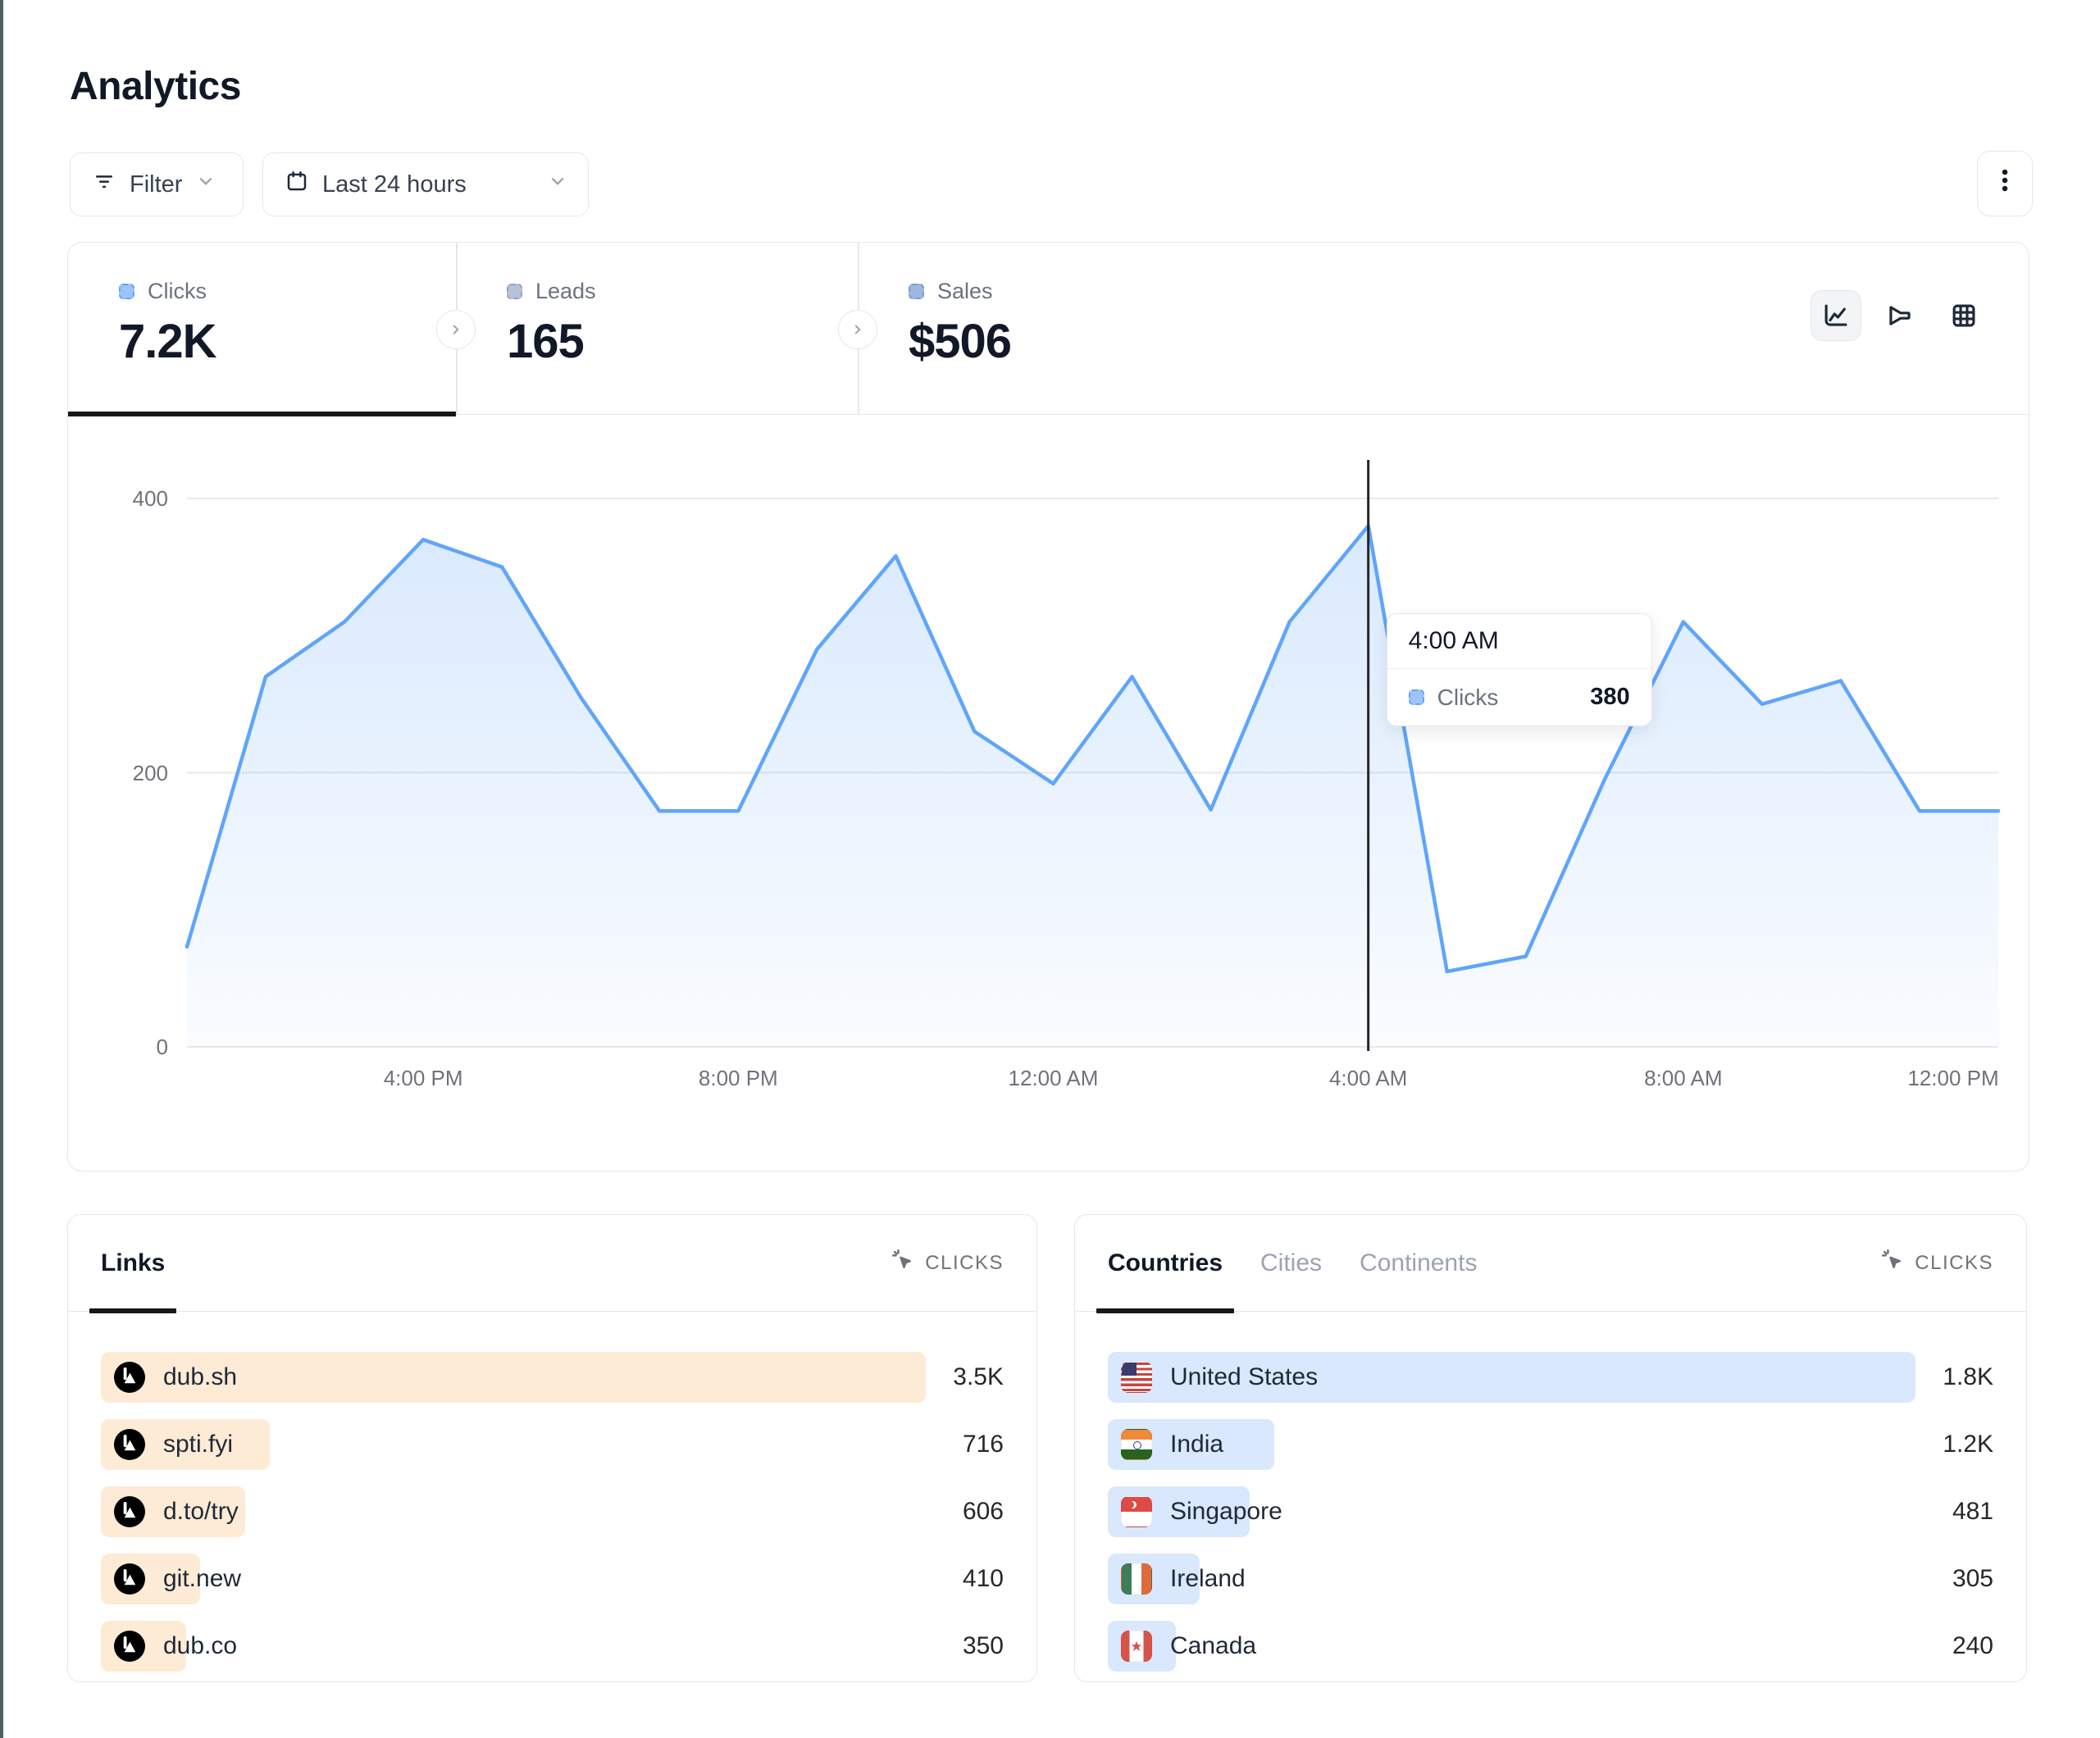  I want to click on ireland-flag-icon, so click(1136, 1579).